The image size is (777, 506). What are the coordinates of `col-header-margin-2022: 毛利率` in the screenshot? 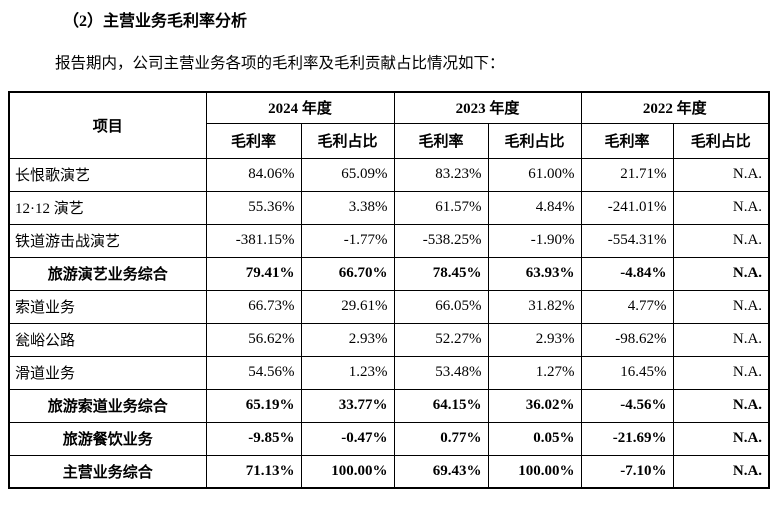 It's located at (627, 140).